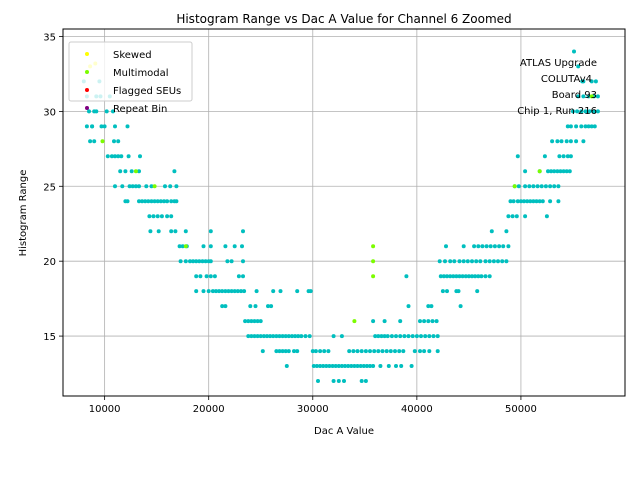 The image size is (640, 480). I want to click on y-tick-label: 25, so click(49, 187).